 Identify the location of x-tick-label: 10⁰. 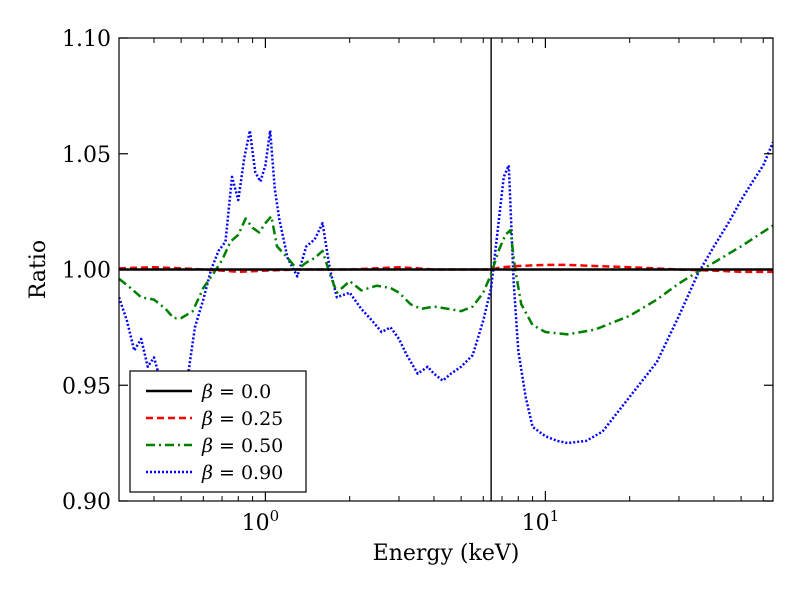
(261, 521).